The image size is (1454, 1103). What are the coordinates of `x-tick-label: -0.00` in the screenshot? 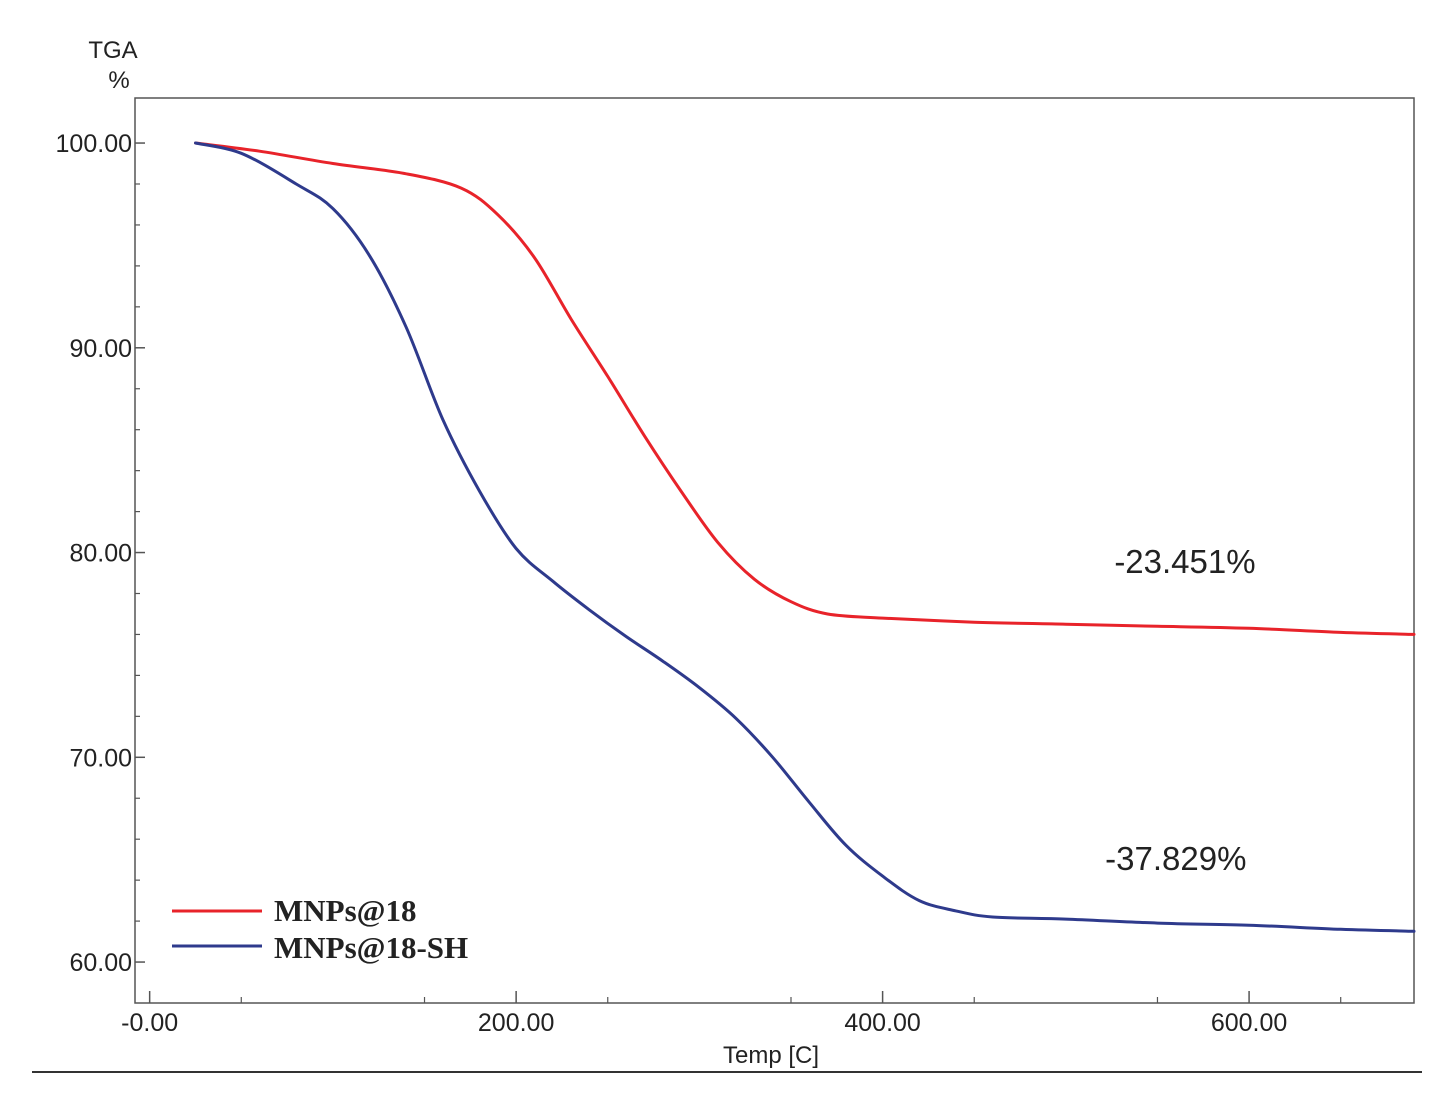 It's located at (149, 1023).